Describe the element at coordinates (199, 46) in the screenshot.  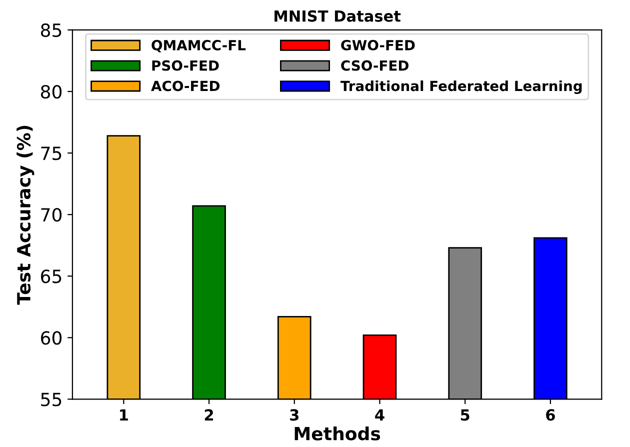
I see `legend-label: QMAMCC-FL` at that location.